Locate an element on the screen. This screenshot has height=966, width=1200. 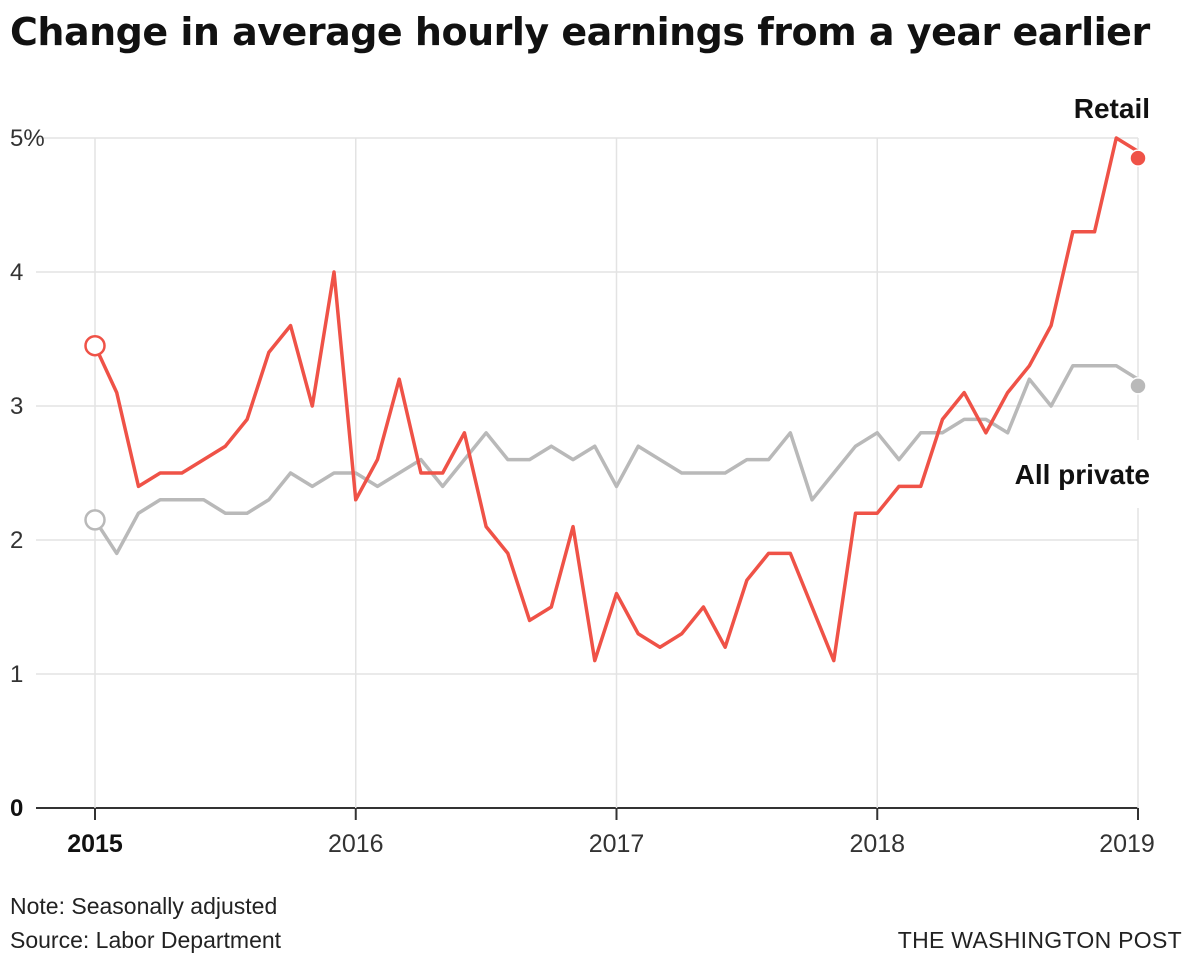
start-point-all-private is located at coordinates (95, 520).